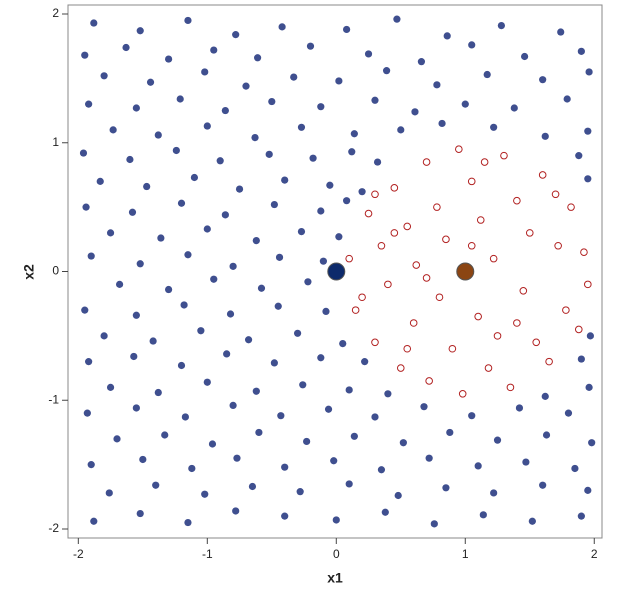 This screenshot has width=630, height=595. What do you see at coordinates (55, 142) in the screenshot?
I see `y-tick-label: 1` at bounding box center [55, 142].